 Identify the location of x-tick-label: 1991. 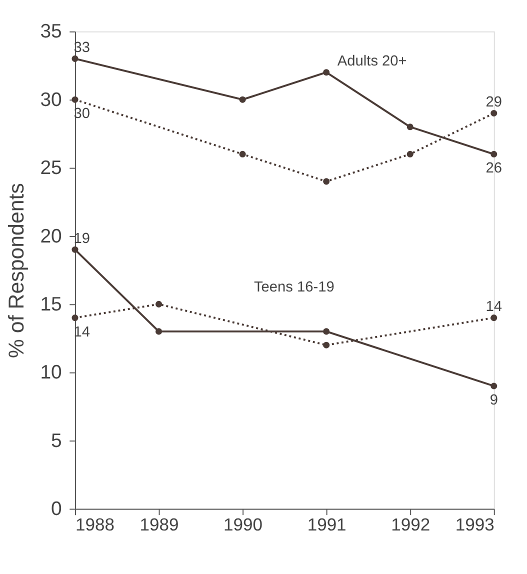
(326, 524).